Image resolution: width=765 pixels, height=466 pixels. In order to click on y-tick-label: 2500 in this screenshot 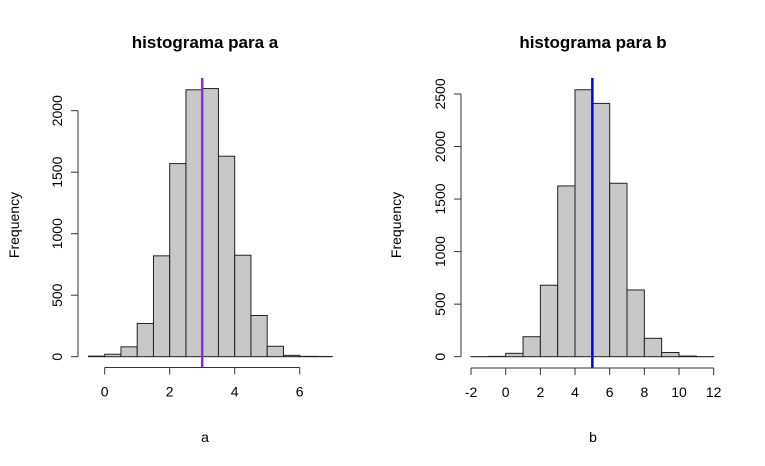, I will do `click(440, 93)`.